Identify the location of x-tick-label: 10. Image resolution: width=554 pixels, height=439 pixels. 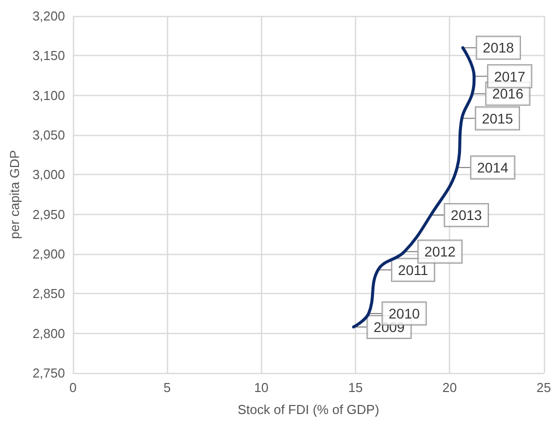
(261, 387).